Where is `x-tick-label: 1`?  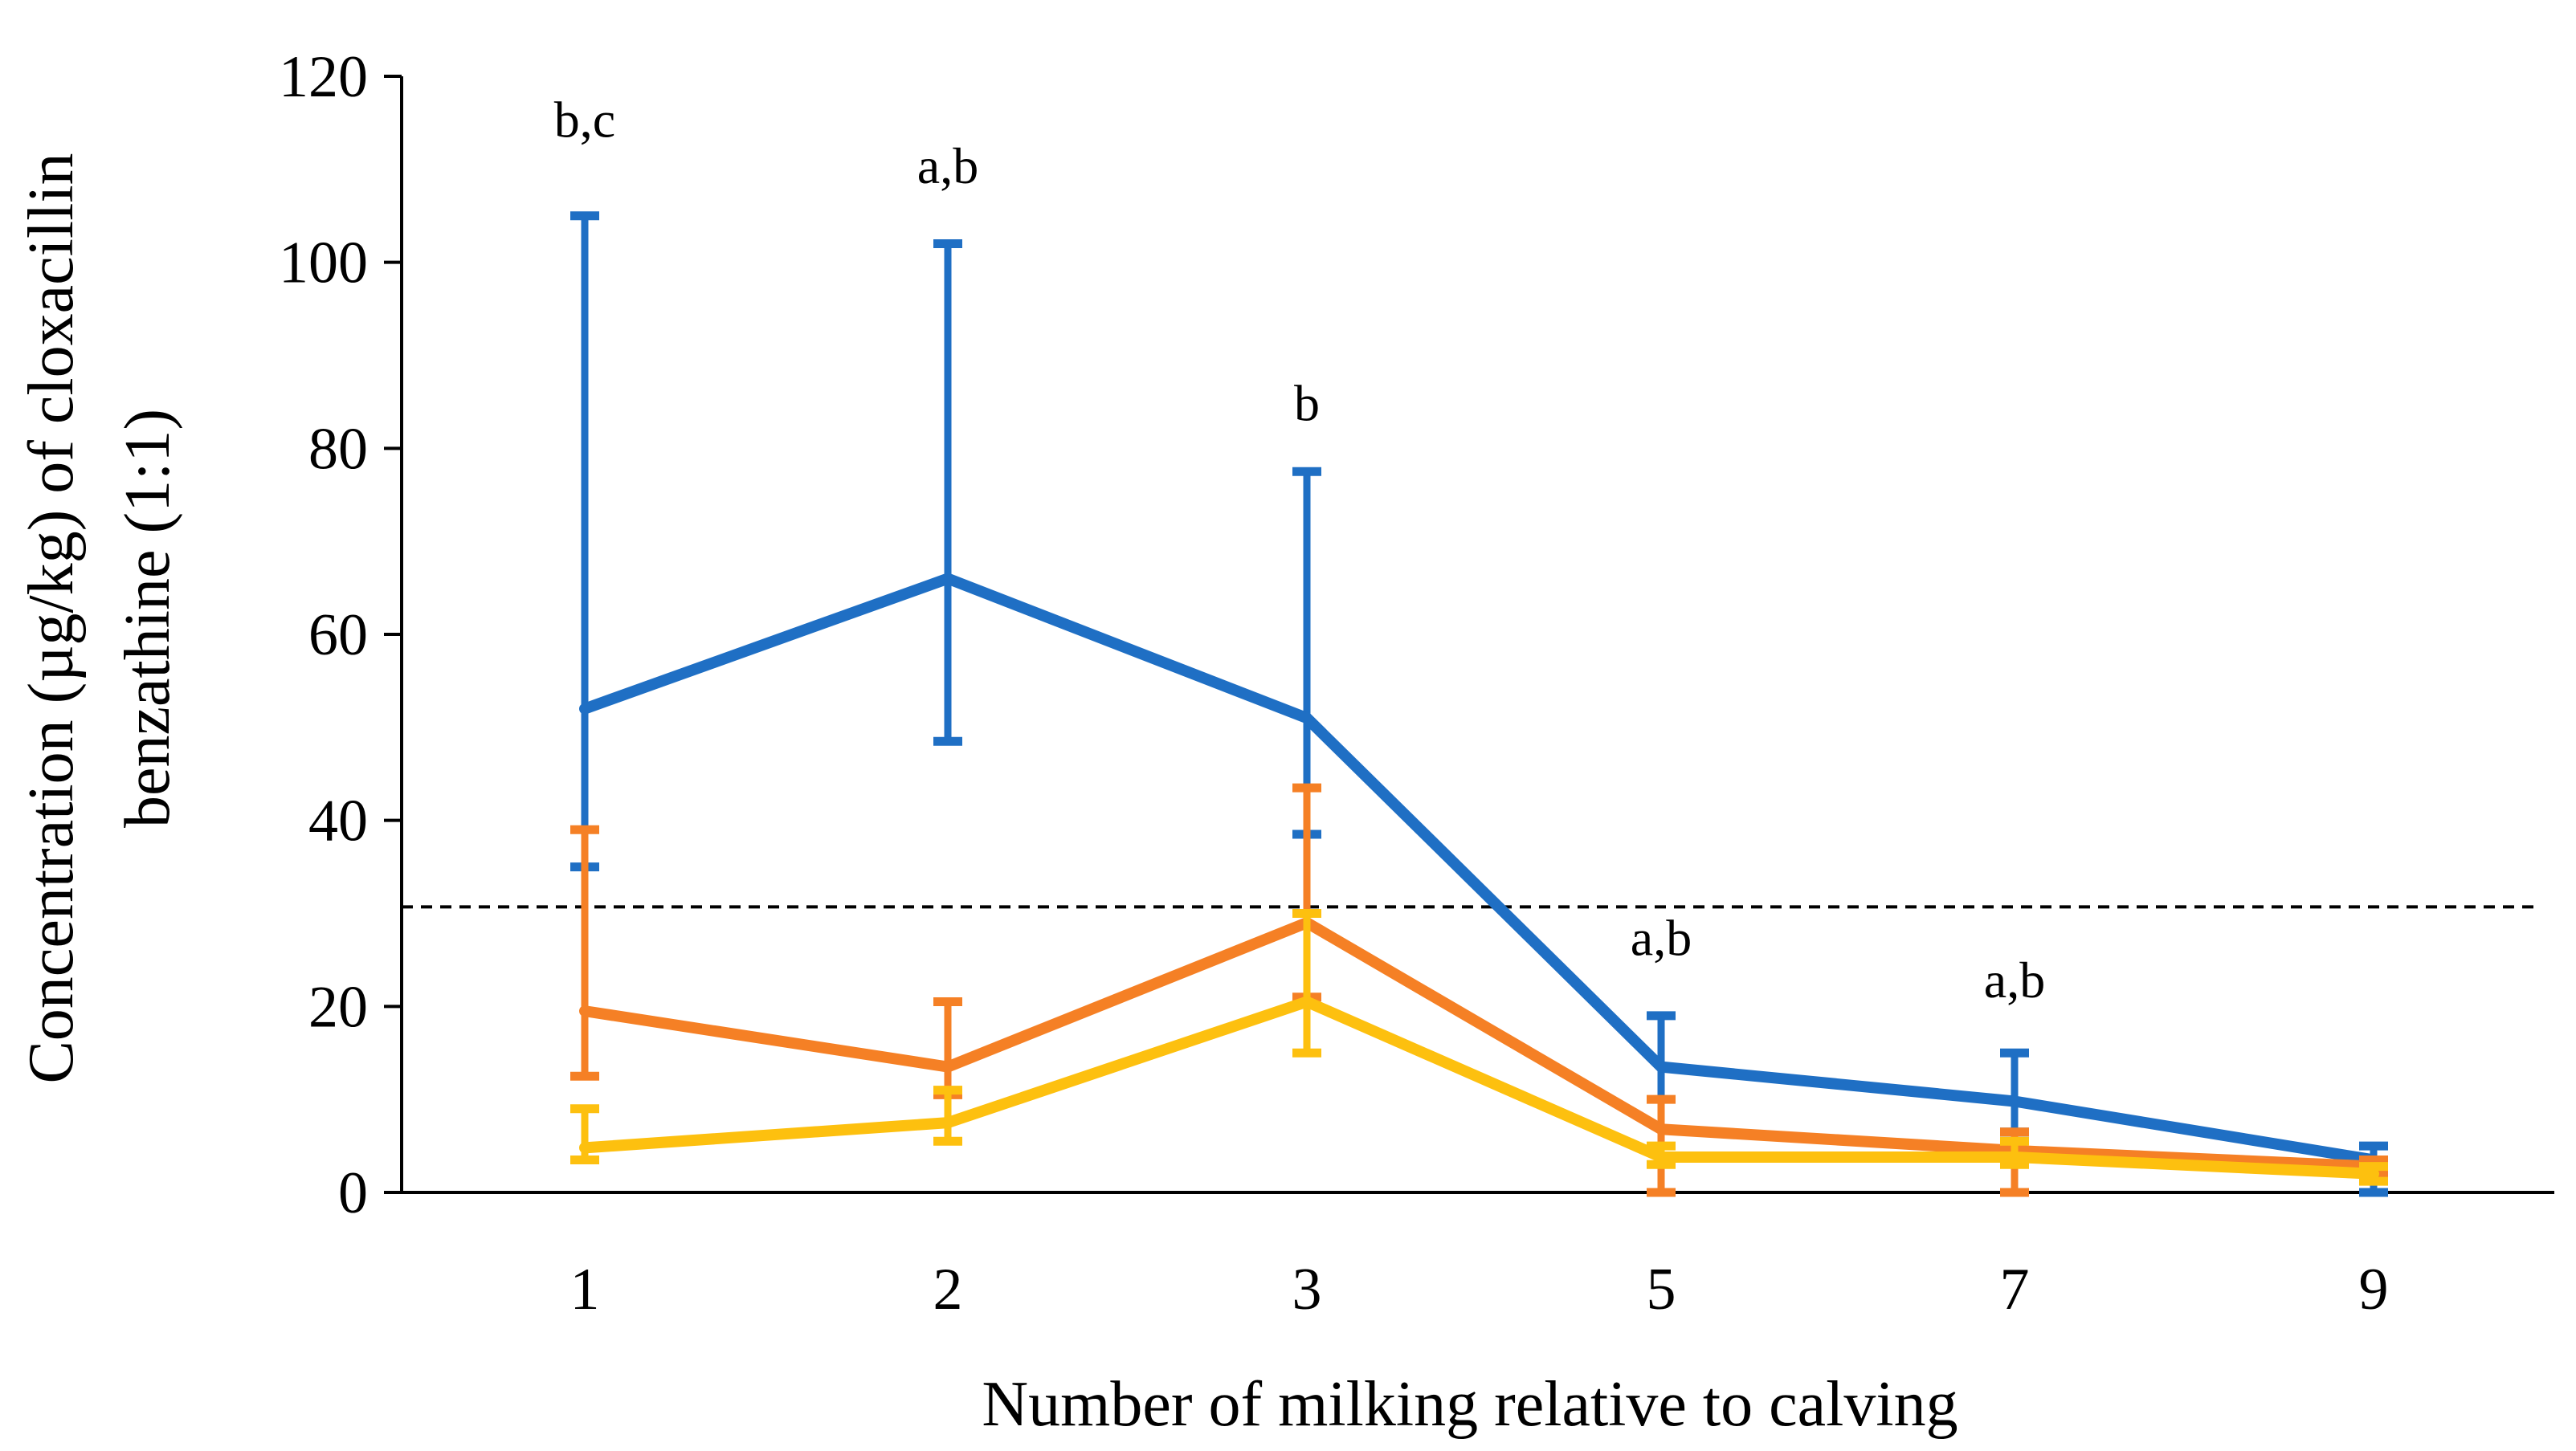
x-tick-label: 1 is located at coordinates (585, 1290).